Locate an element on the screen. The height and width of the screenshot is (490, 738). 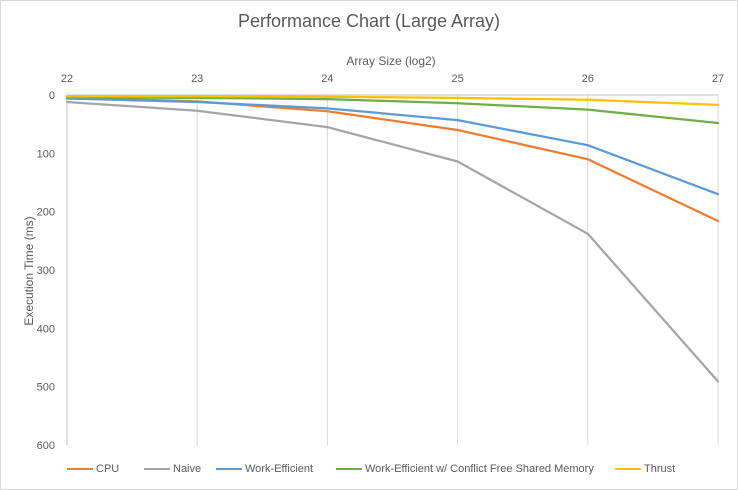
legend-swatch-work-efficient-w-conflict-free-shared-memory is located at coordinates (349, 469).